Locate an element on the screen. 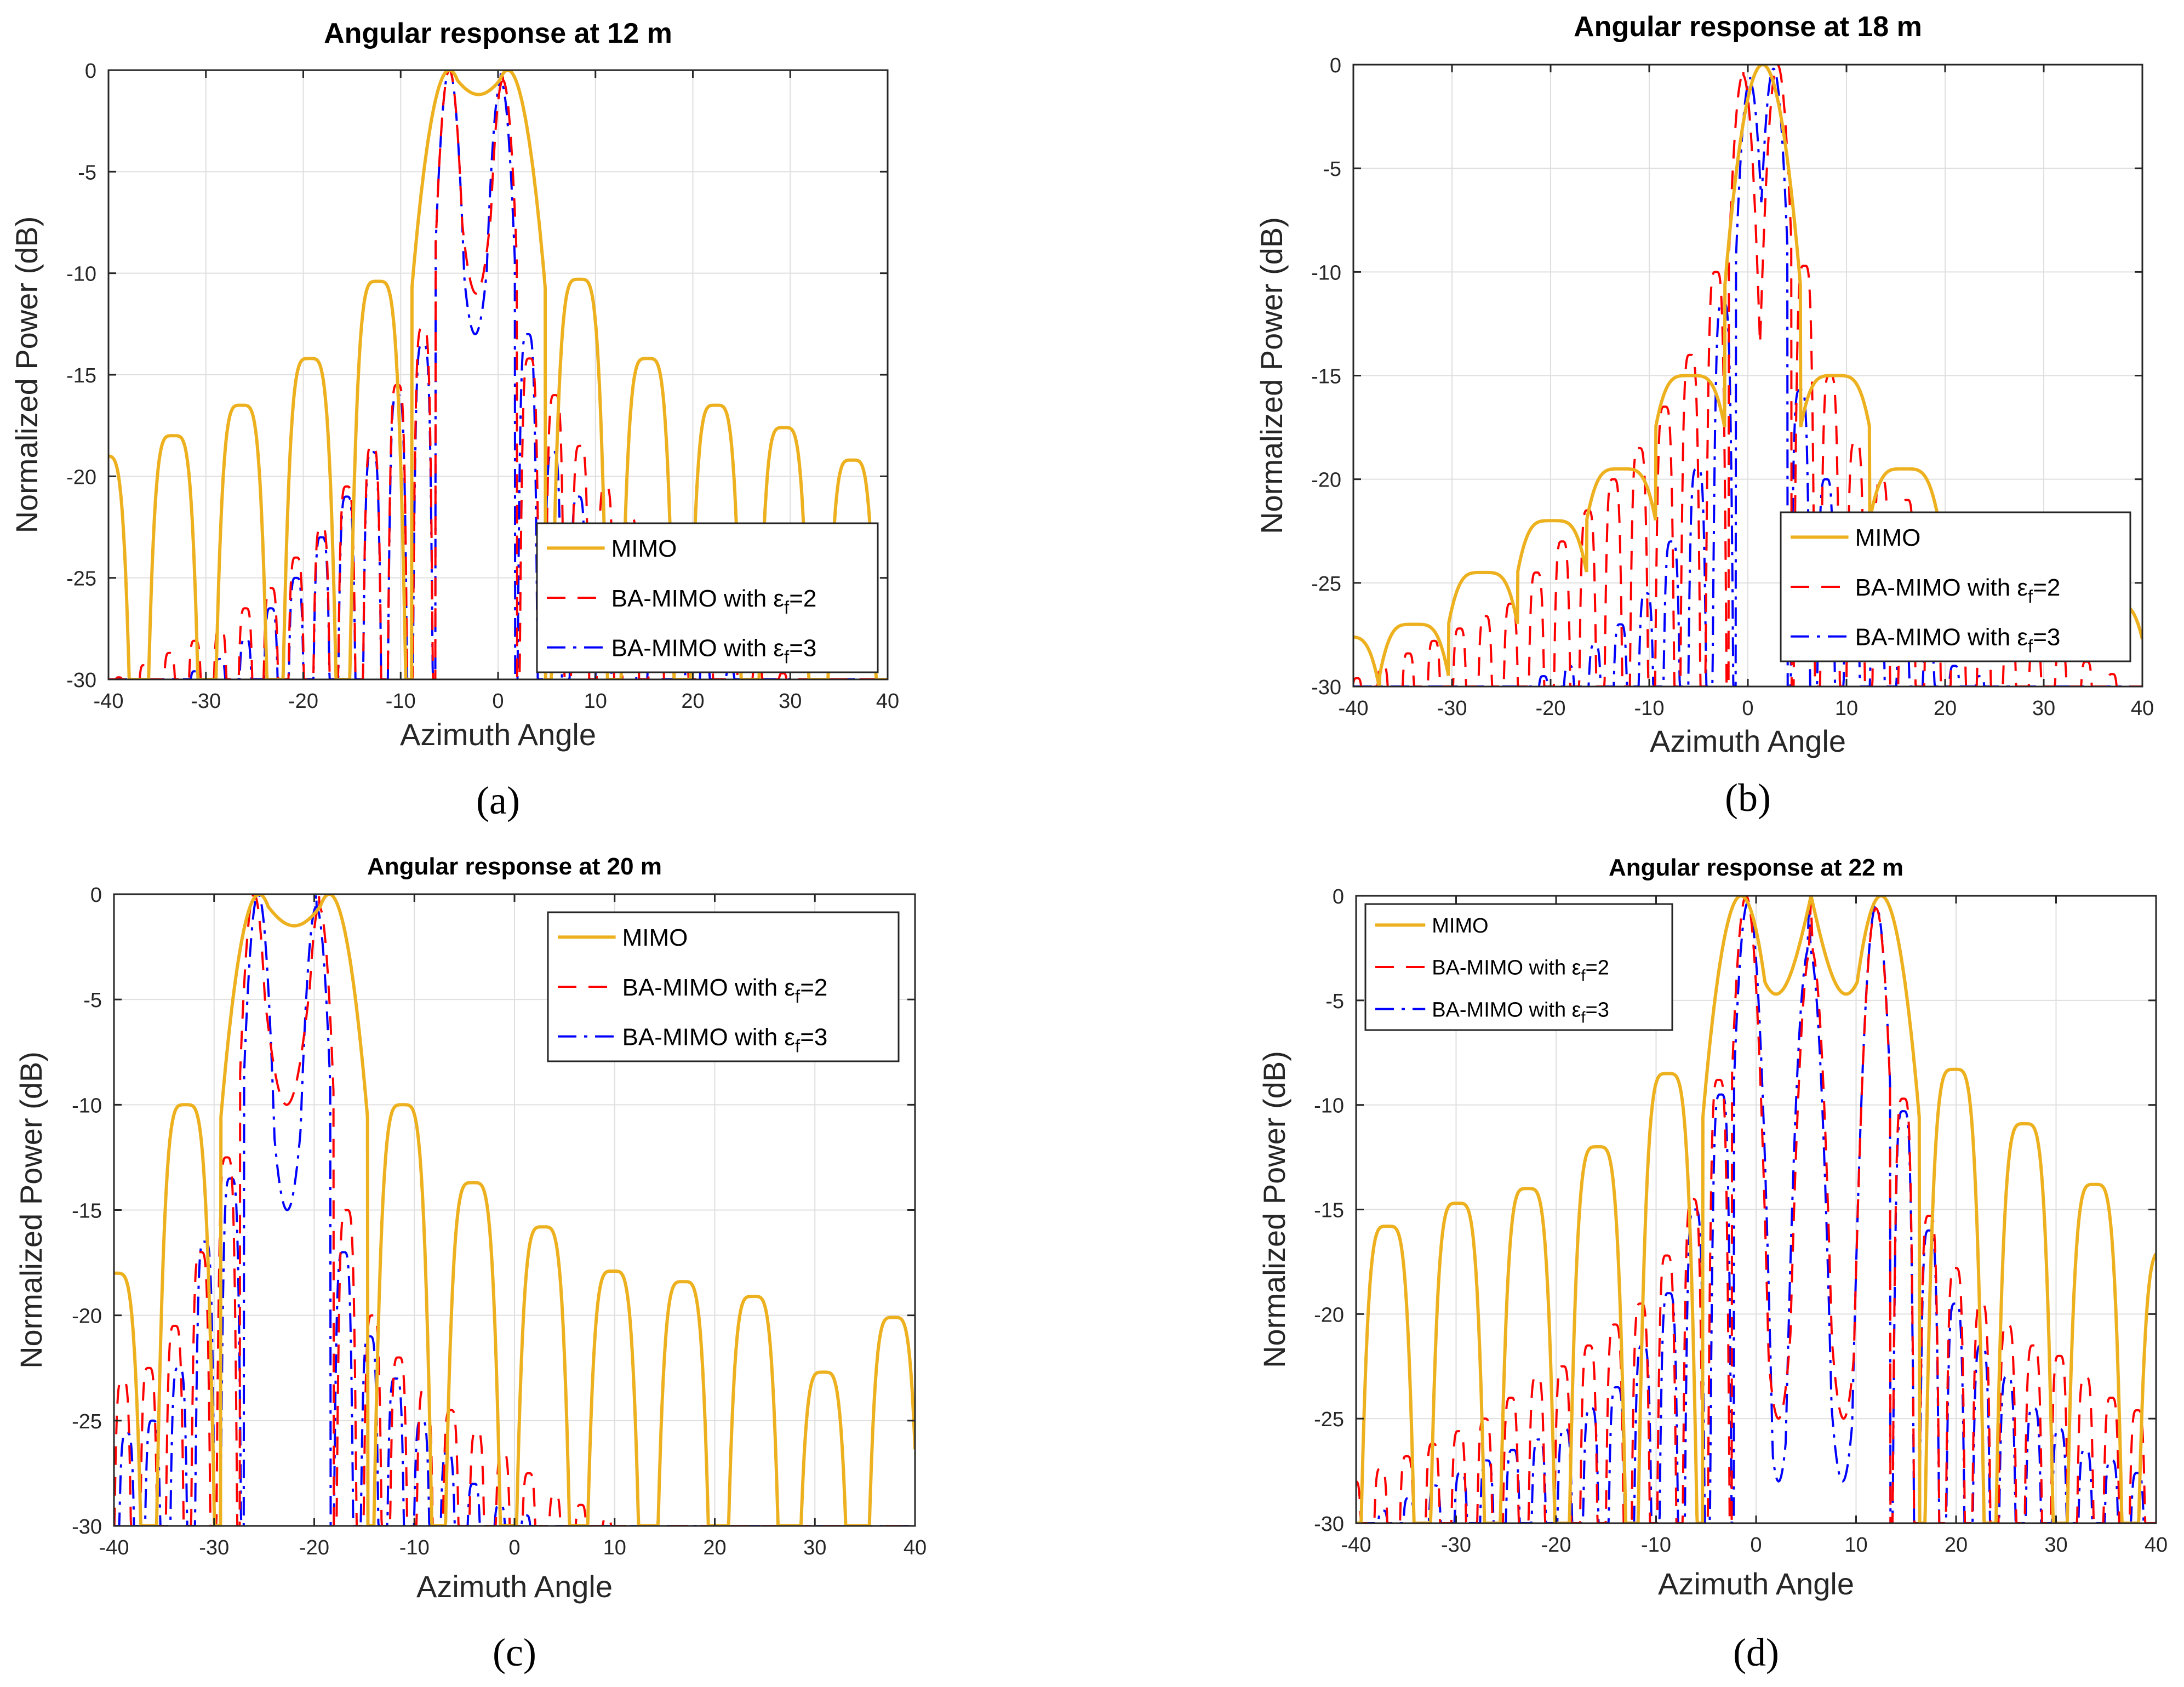 The image size is (2184, 1687). panel-label: (c) is located at coordinates (514, 1652).